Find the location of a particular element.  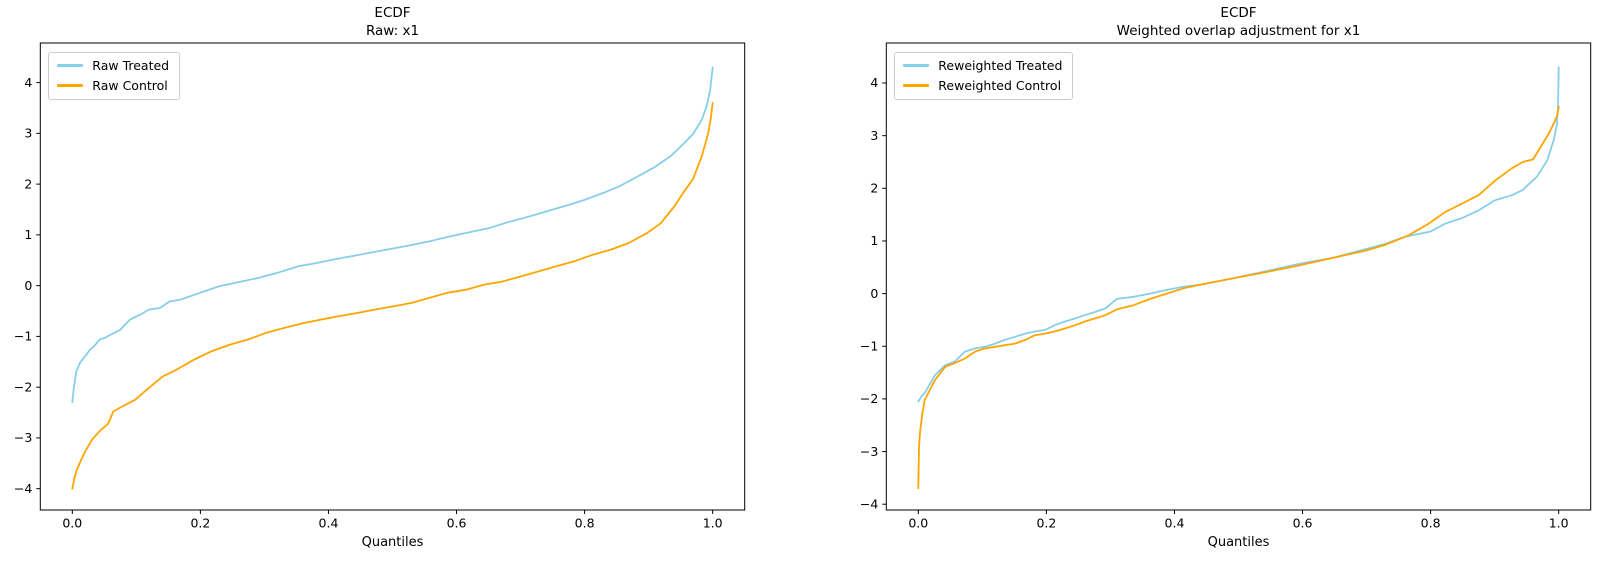

plot1-xaxis-label: Quantiles is located at coordinates (392, 542).